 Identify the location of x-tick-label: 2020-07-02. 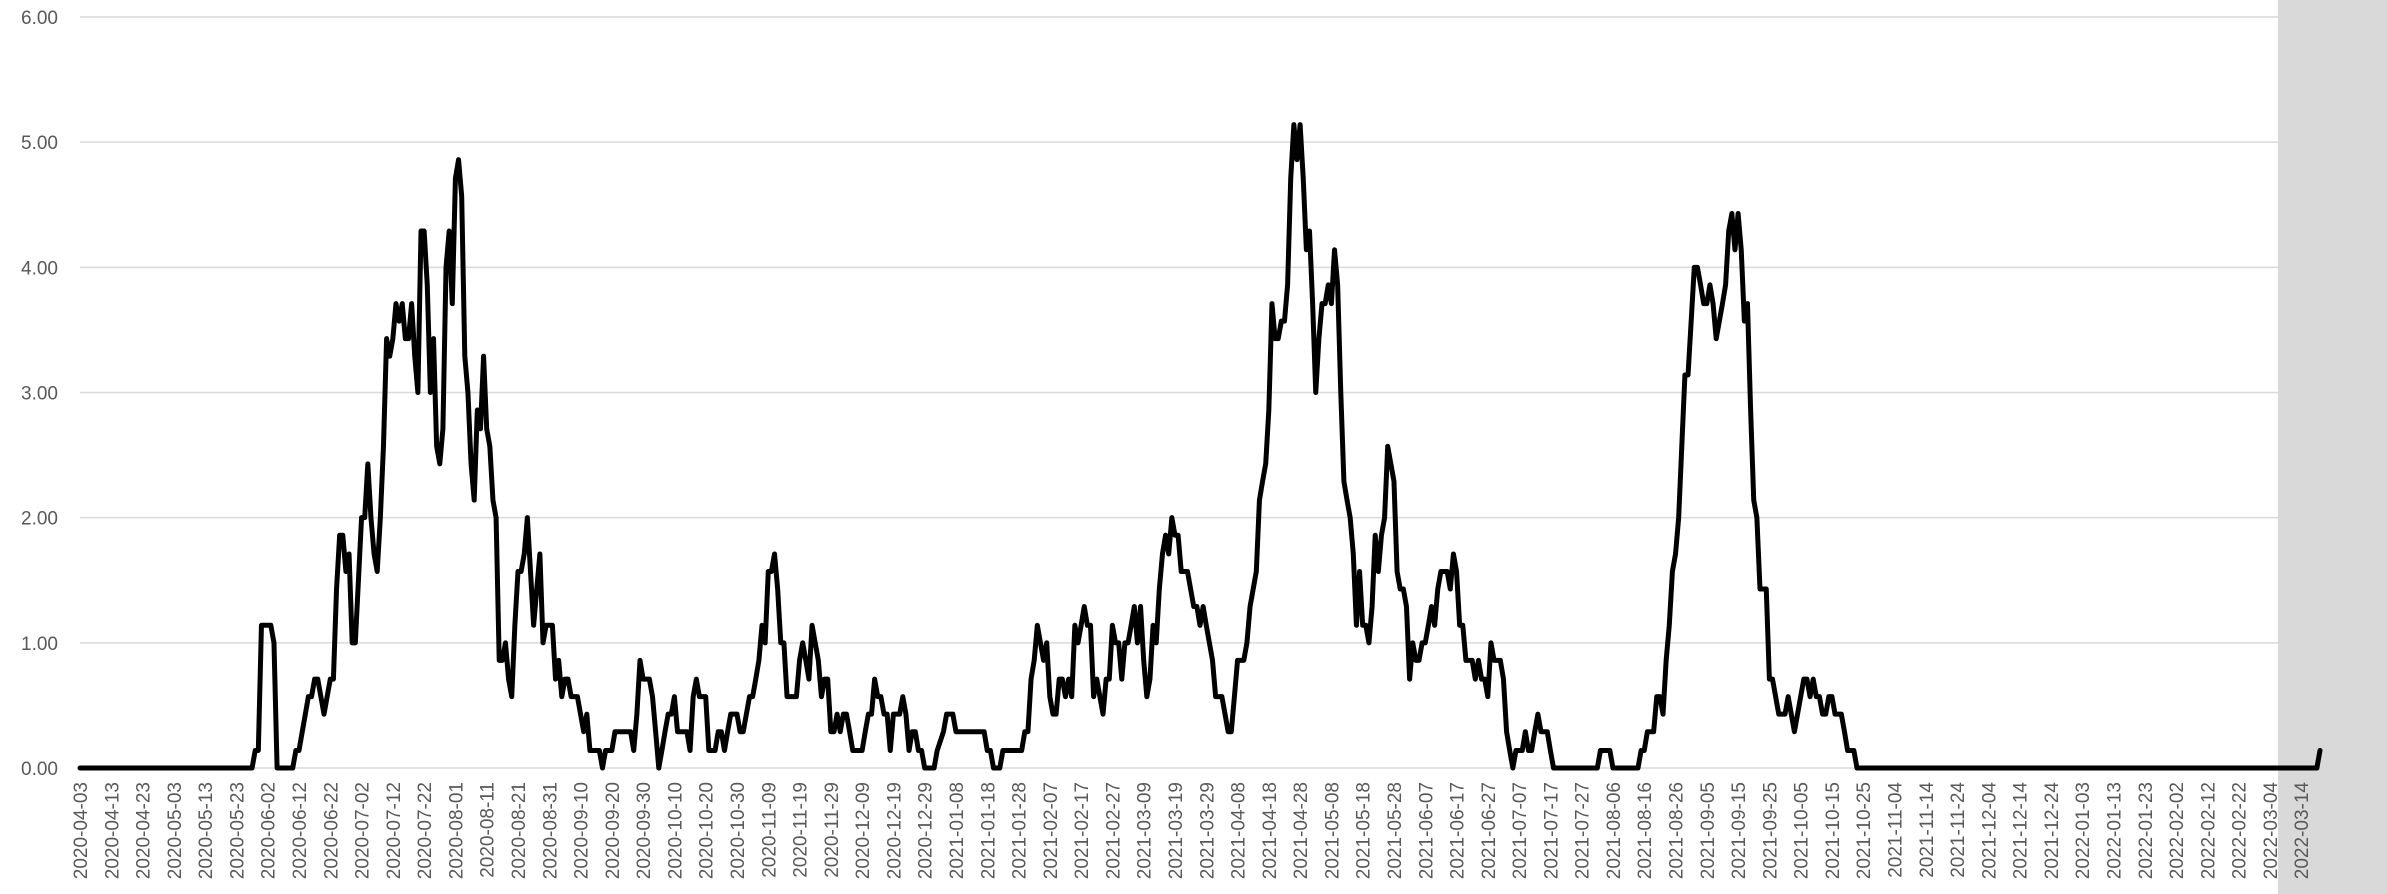
(363, 830).